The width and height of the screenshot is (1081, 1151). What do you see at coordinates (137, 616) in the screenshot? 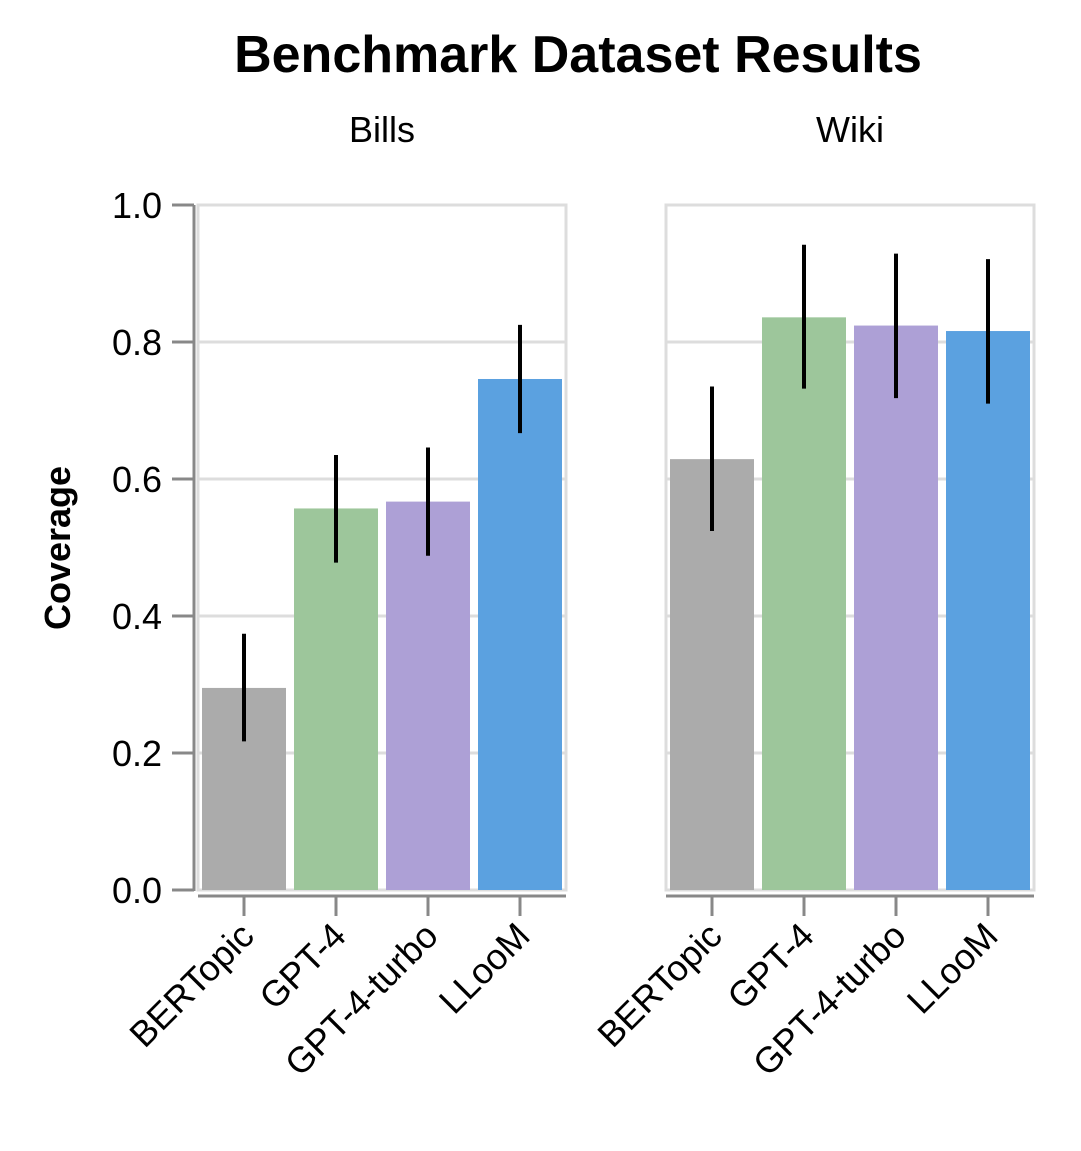
I see `y-tick-label: 0.4` at bounding box center [137, 616].